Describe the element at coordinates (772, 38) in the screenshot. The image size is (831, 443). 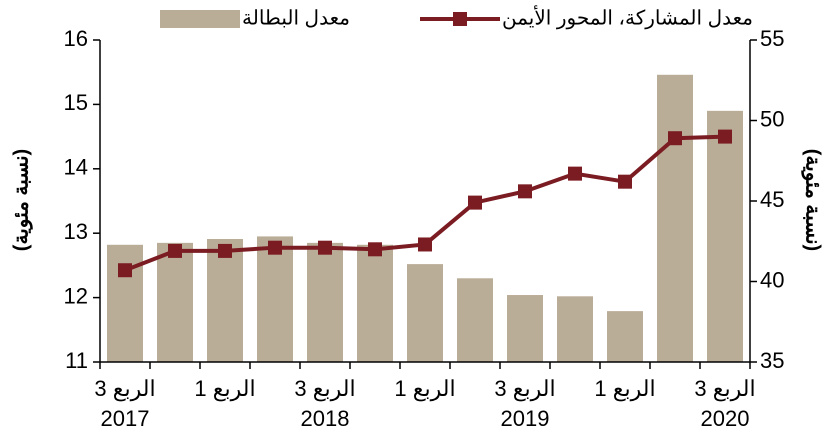
I see `y2-tick-label: 55` at that location.